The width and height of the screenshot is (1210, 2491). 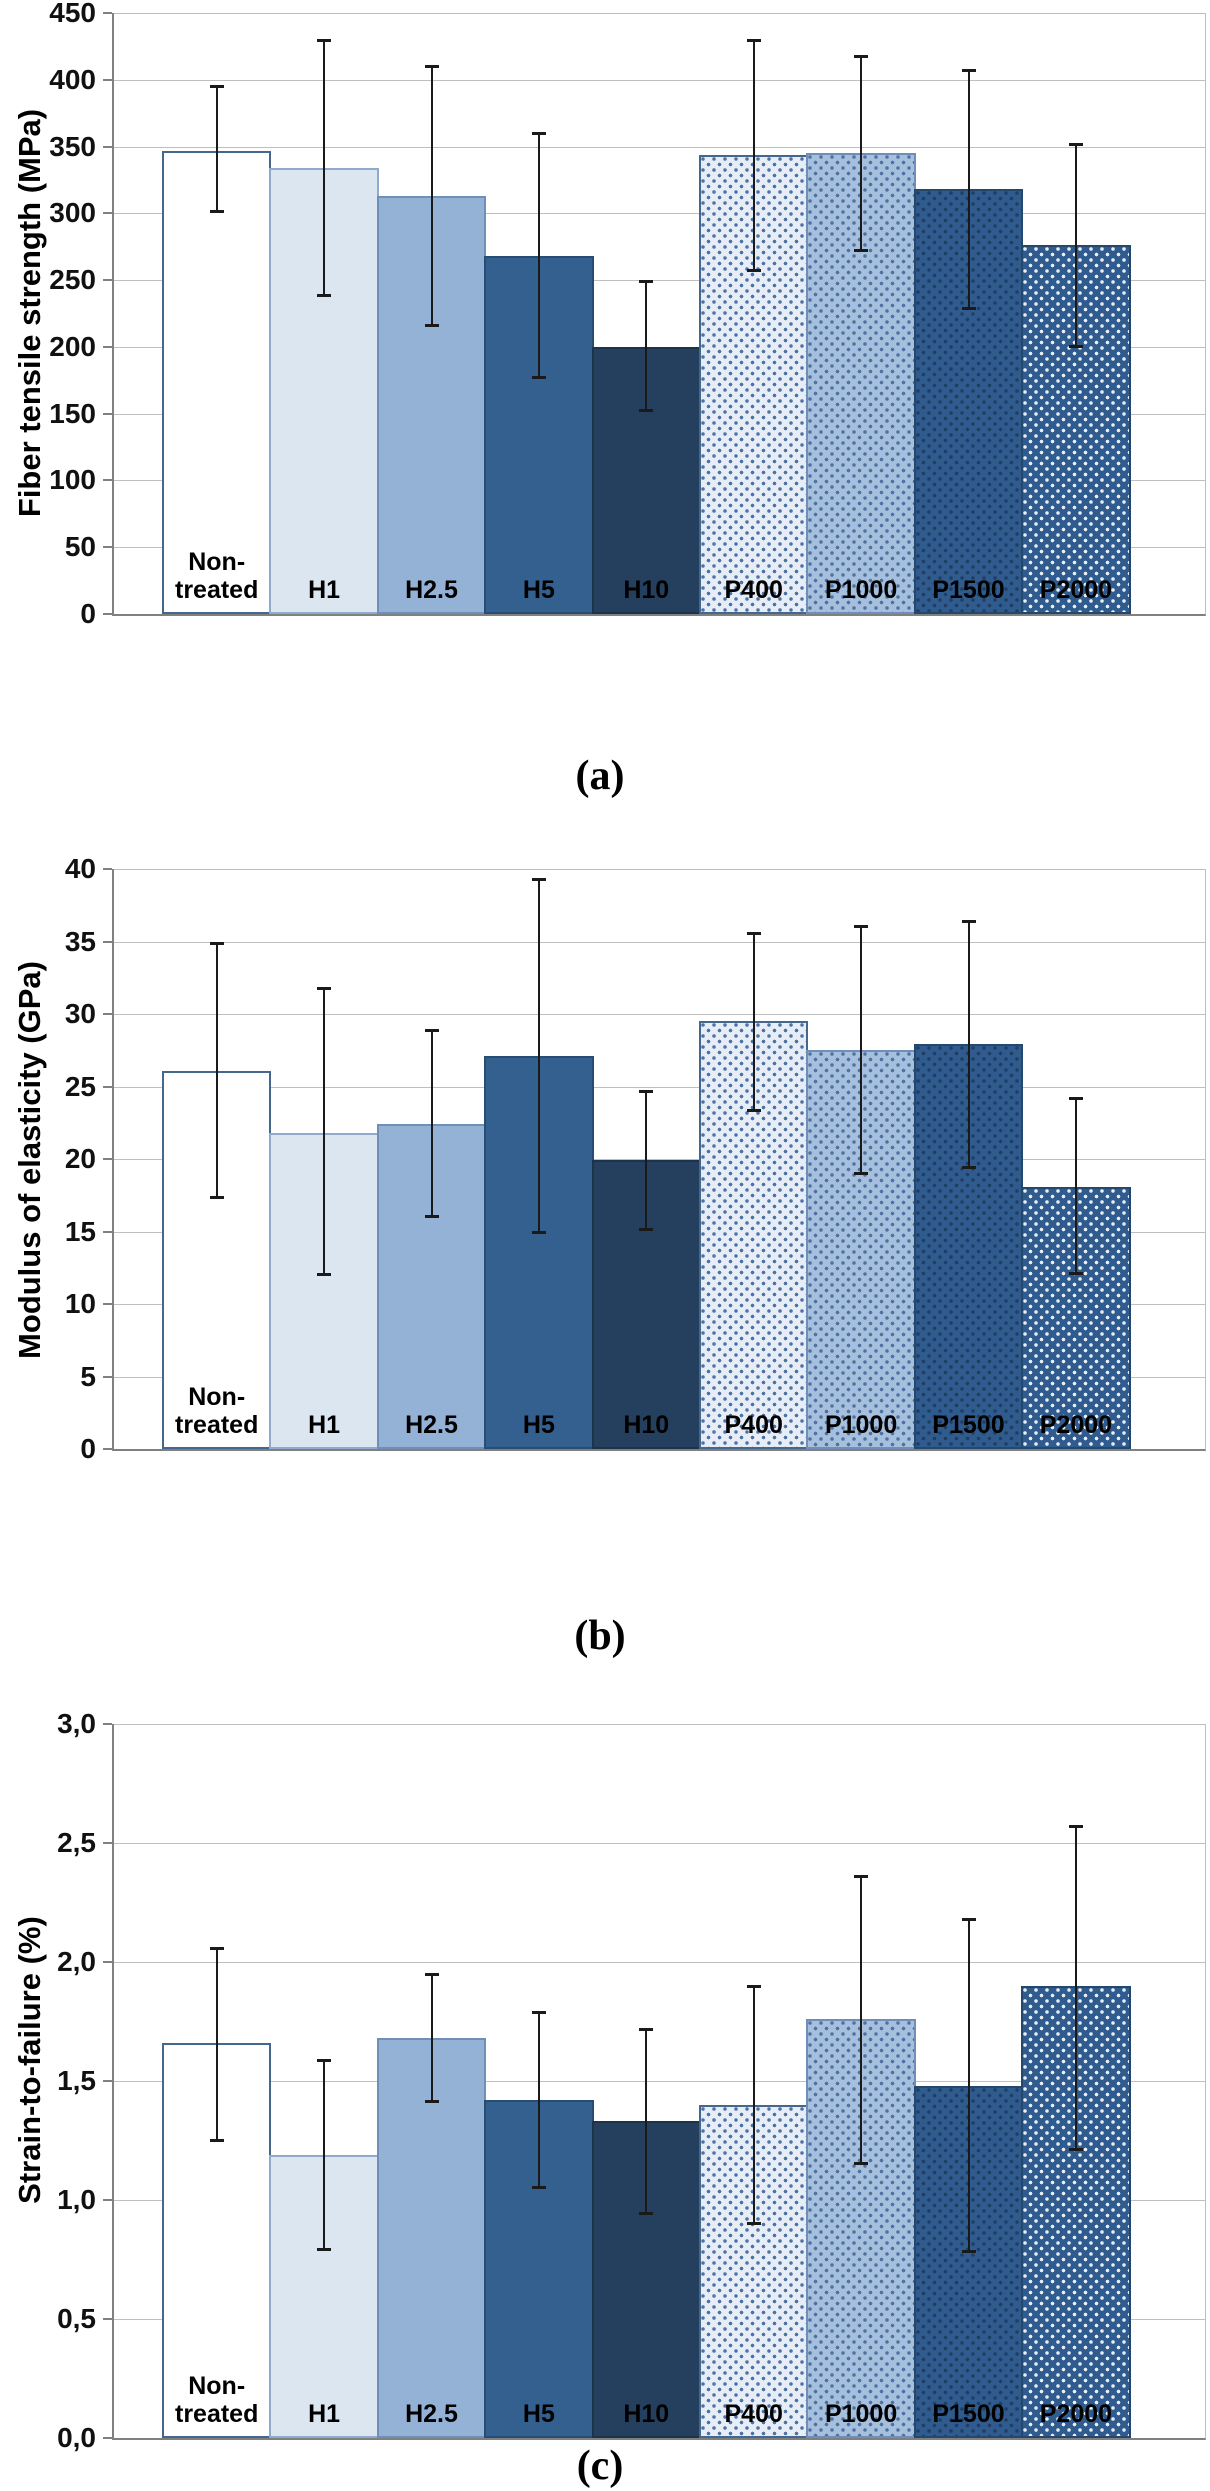 I want to click on caption-b: (b), so click(x=600, y=1636).